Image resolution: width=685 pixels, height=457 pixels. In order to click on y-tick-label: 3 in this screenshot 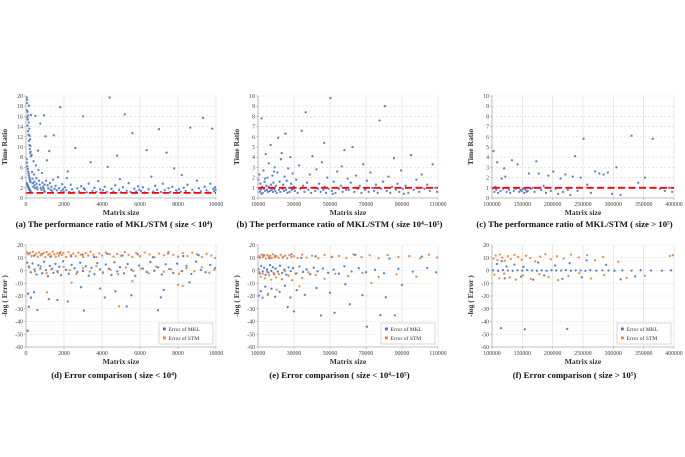, I will do `click(487, 168)`.